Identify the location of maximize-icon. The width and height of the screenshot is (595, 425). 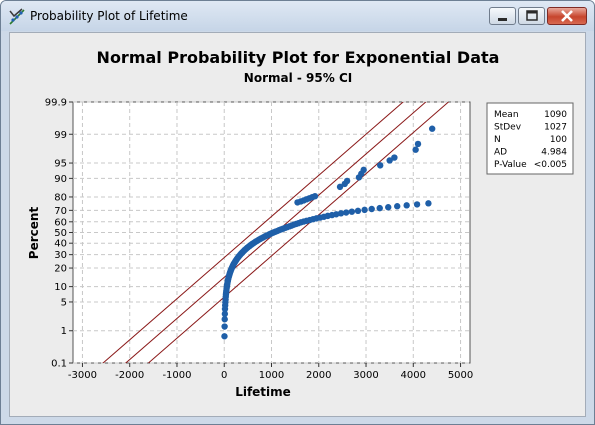
(532, 15).